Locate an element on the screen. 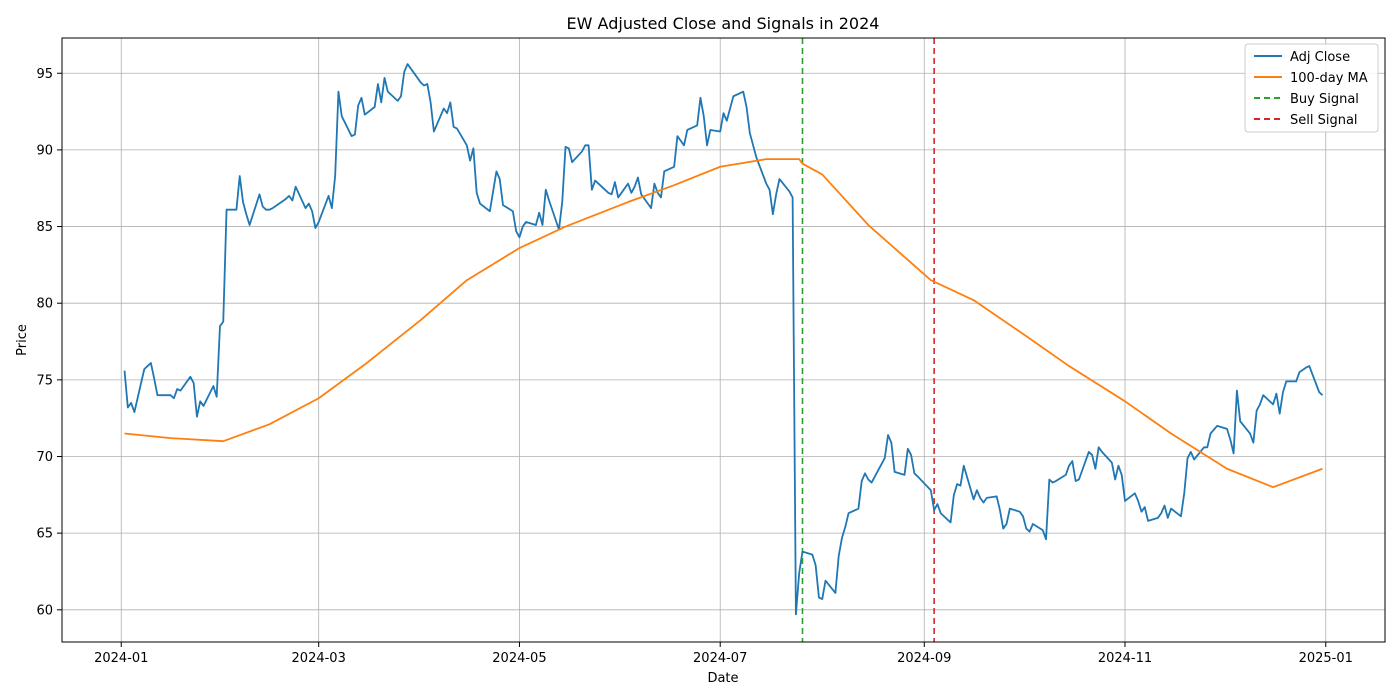 Image resolution: width=1400 pixels, height=700 pixels. legend-box is located at coordinates (1311, 88).